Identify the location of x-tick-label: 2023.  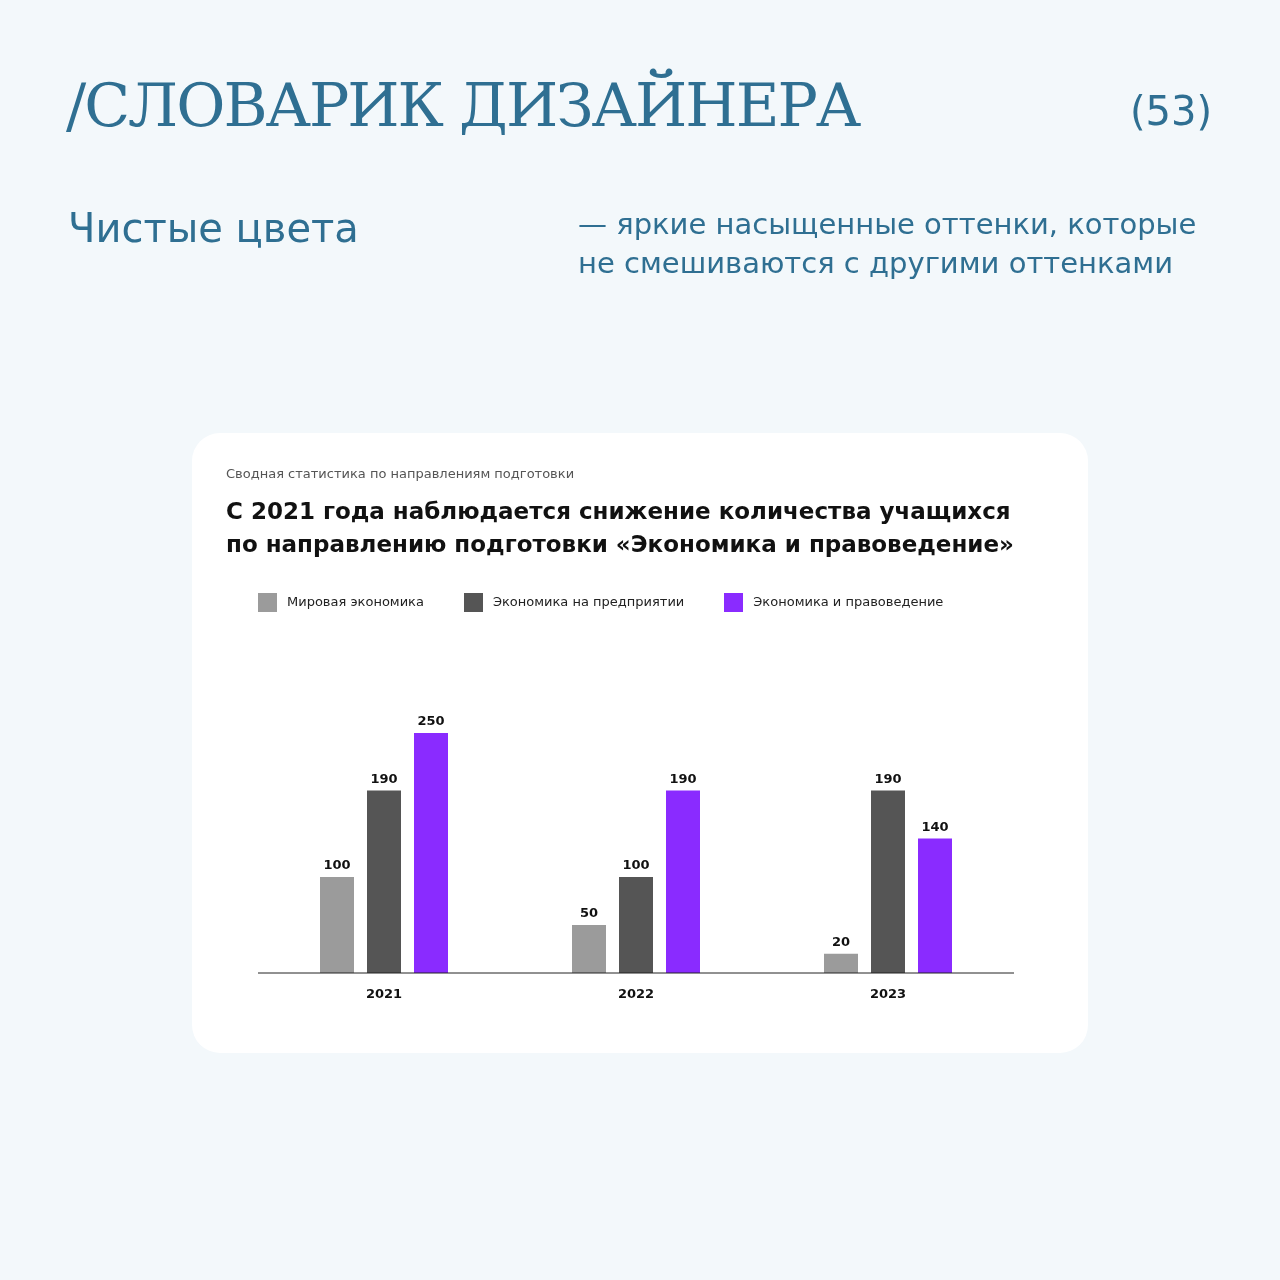
(888, 994).